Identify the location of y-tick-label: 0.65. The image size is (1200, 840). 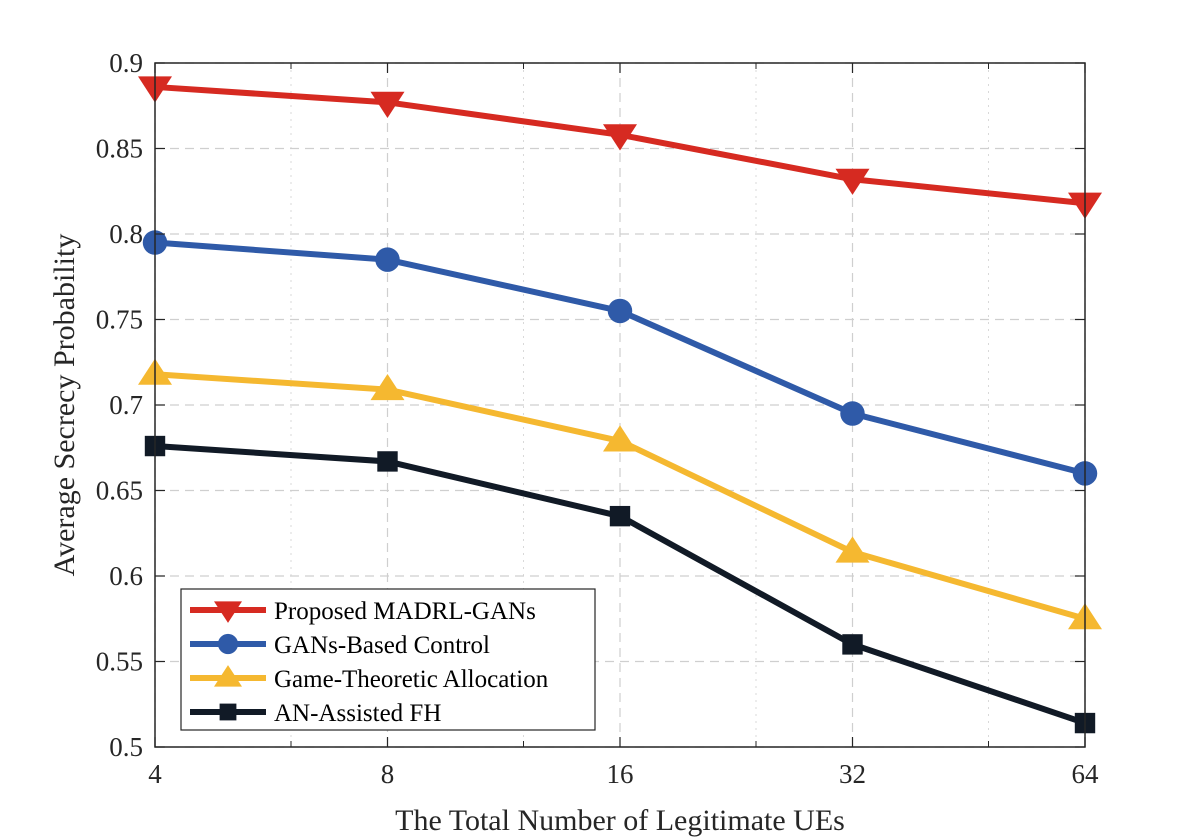
(119, 491).